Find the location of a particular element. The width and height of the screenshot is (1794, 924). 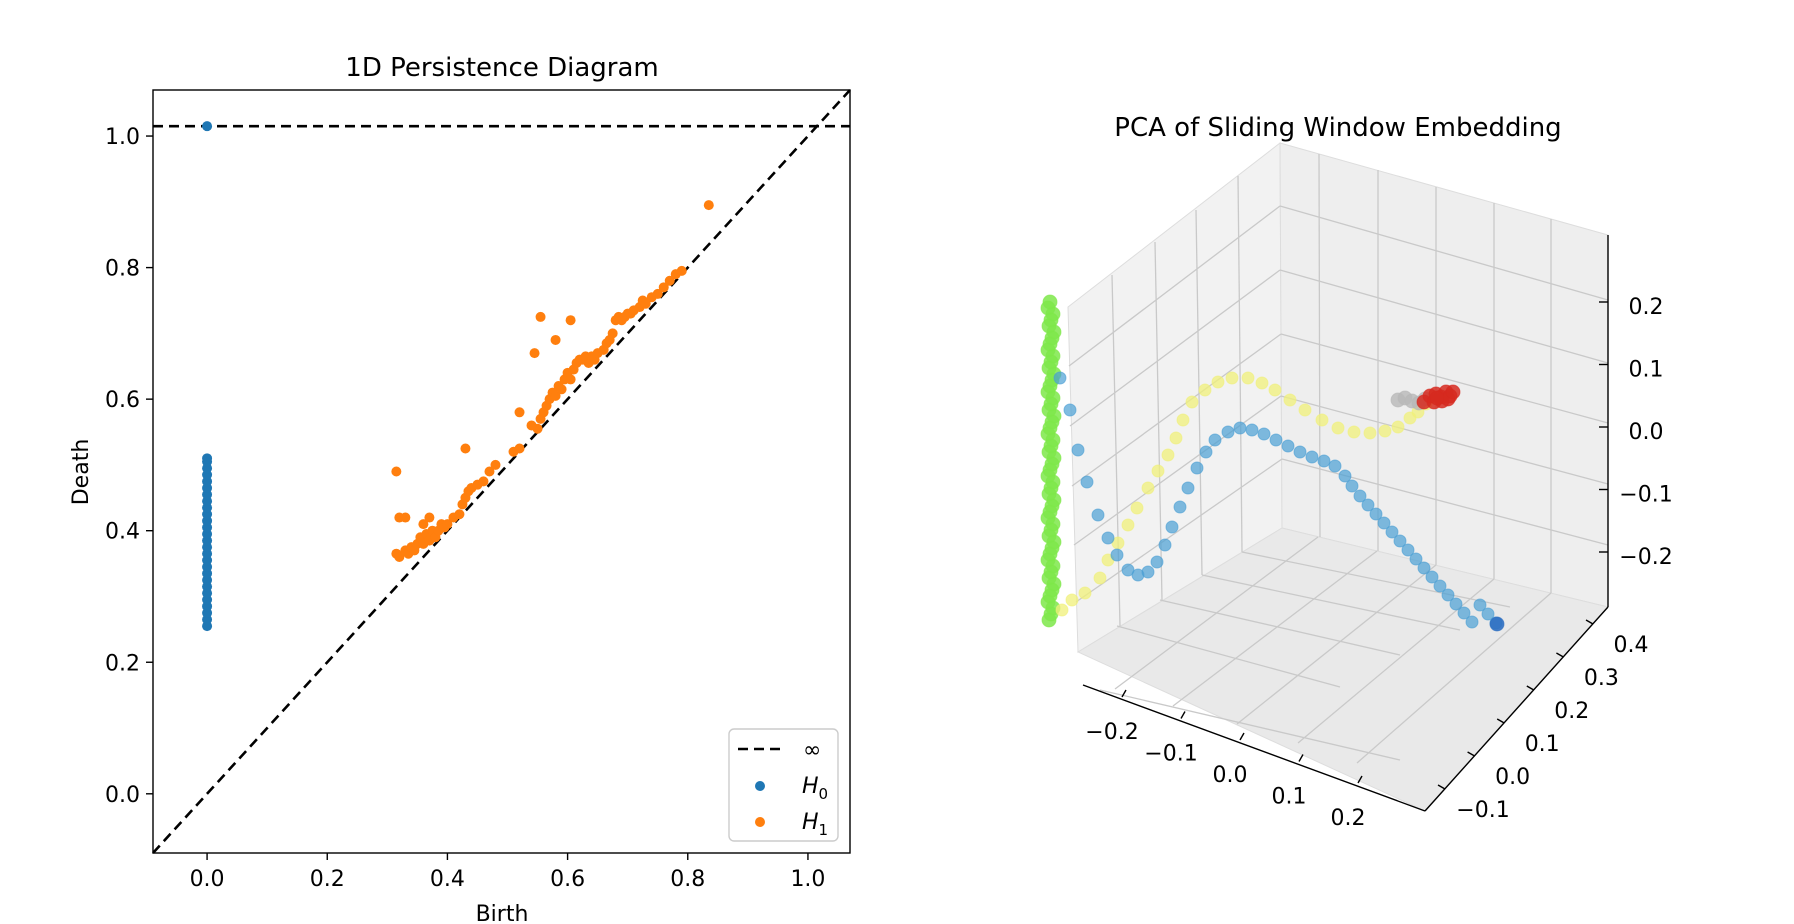

legend-h1-label: H1 is located at coordinates (815, 824).